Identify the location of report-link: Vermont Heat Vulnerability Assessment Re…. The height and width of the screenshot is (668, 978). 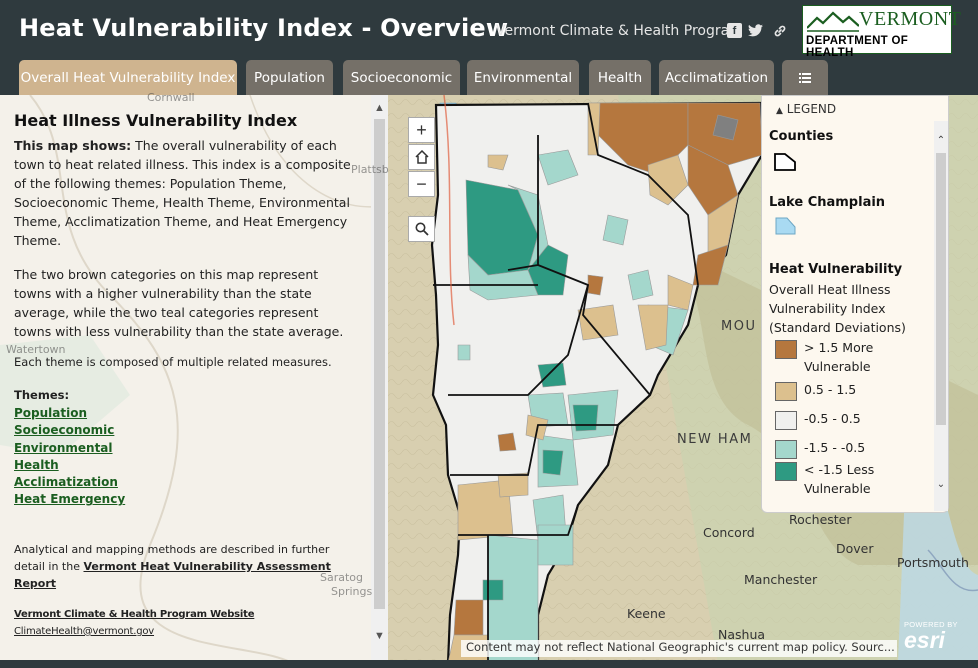
(172, 574).